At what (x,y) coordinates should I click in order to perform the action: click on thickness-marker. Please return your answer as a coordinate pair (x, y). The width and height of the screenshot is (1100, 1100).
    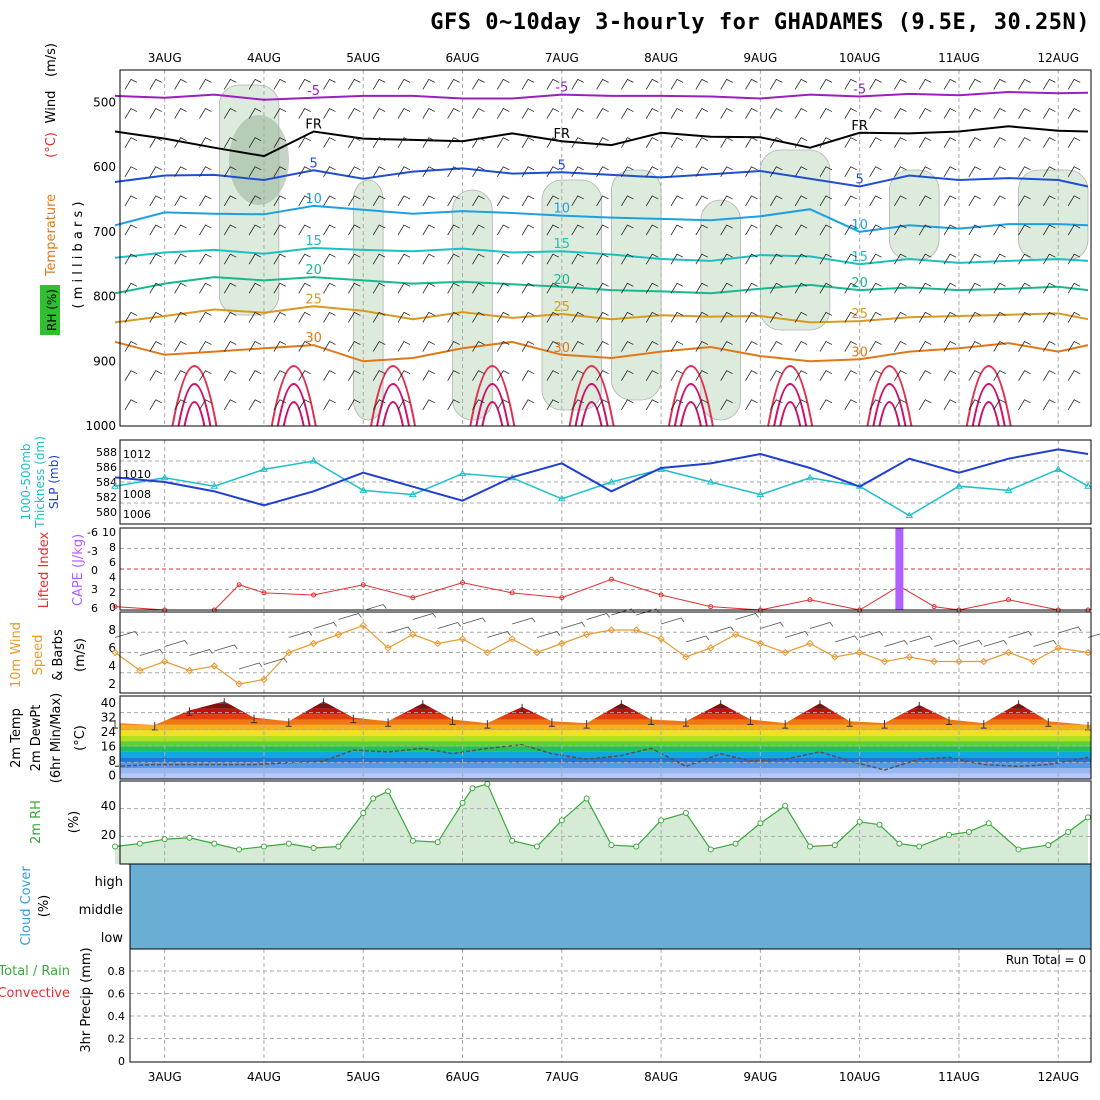
    Looking at the image, I should click on (115, 485).